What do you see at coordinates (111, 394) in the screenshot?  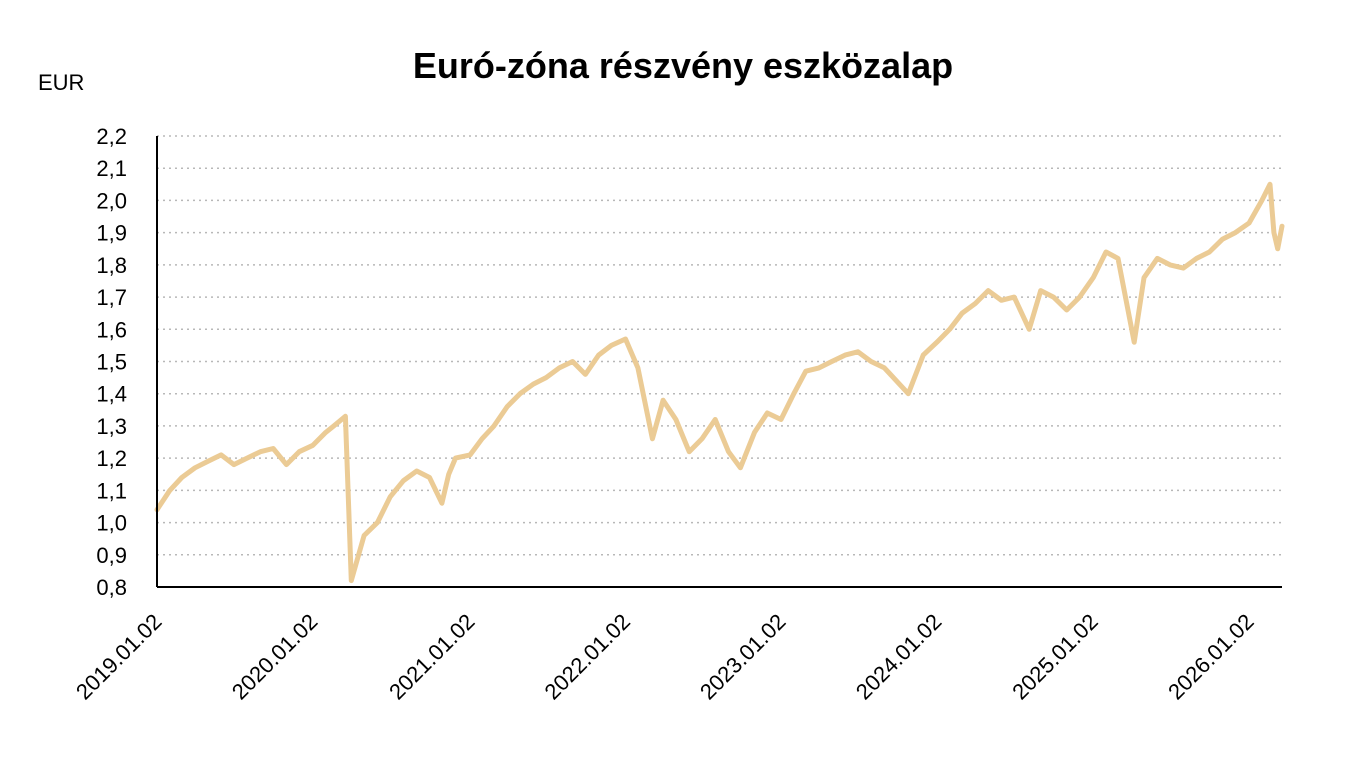 I see `y-tick-label: 1,4` at bounding box center [111, 394].